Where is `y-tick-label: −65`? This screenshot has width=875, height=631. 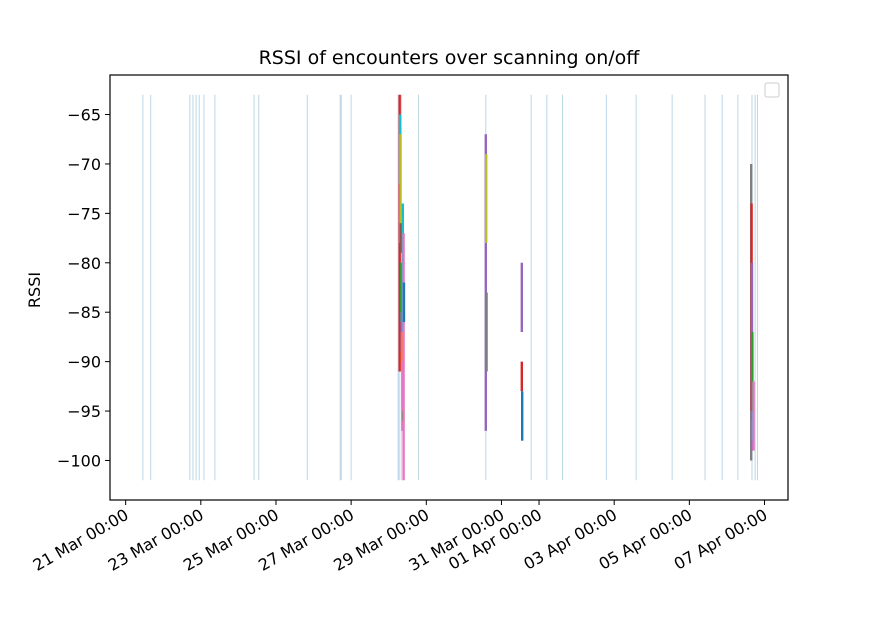 y-tick-label: −65 is located at coordinates (84, 115).